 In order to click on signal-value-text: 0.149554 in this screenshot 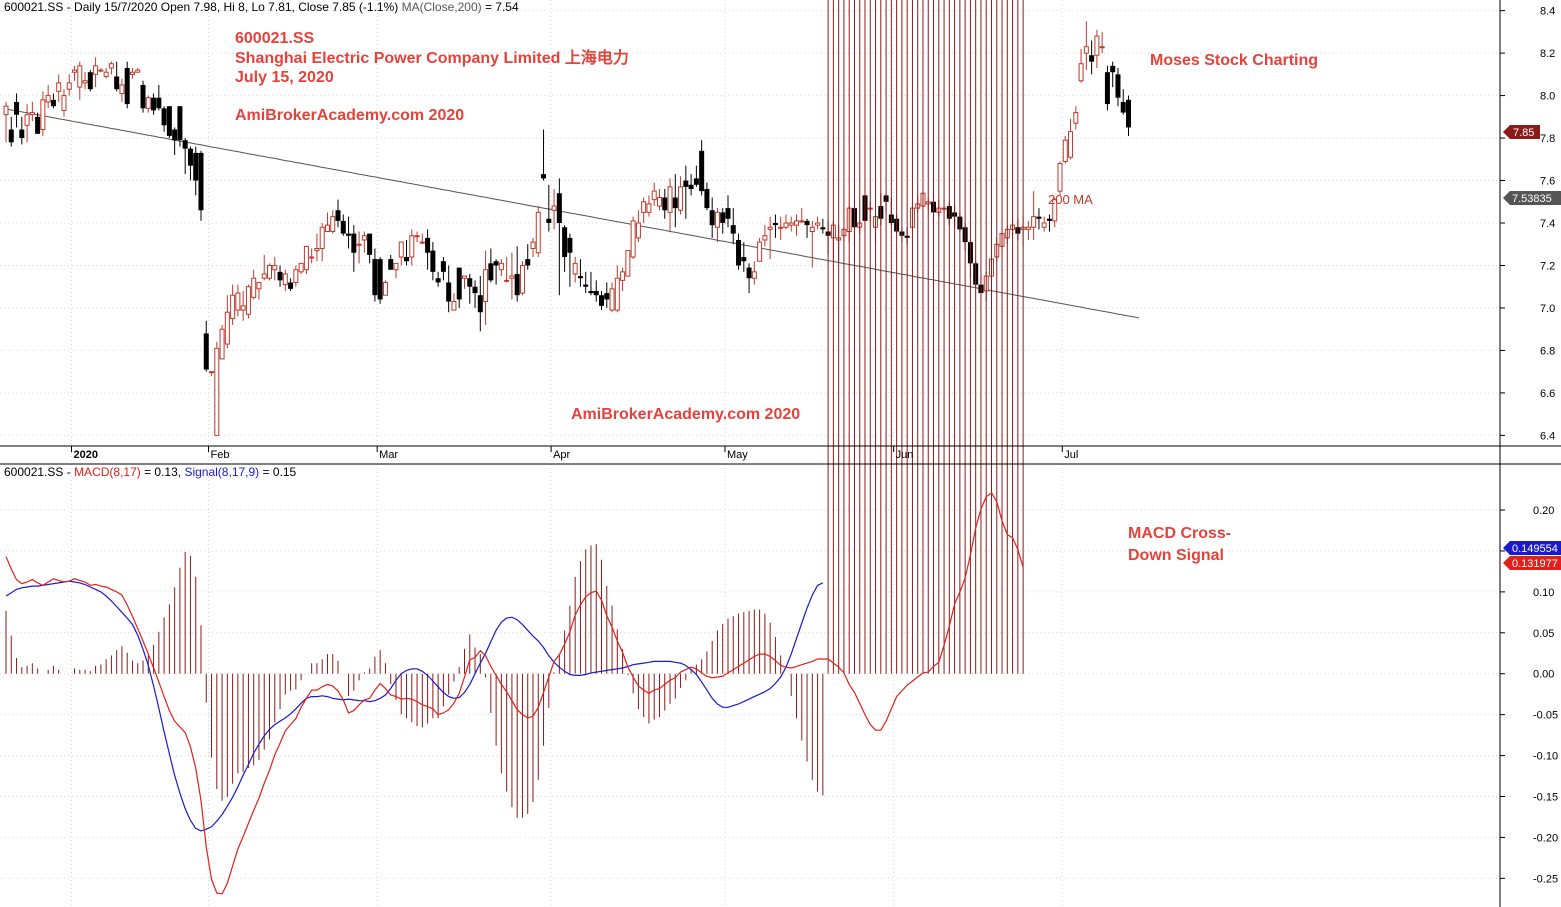, I will do `click(1535, 549)`.